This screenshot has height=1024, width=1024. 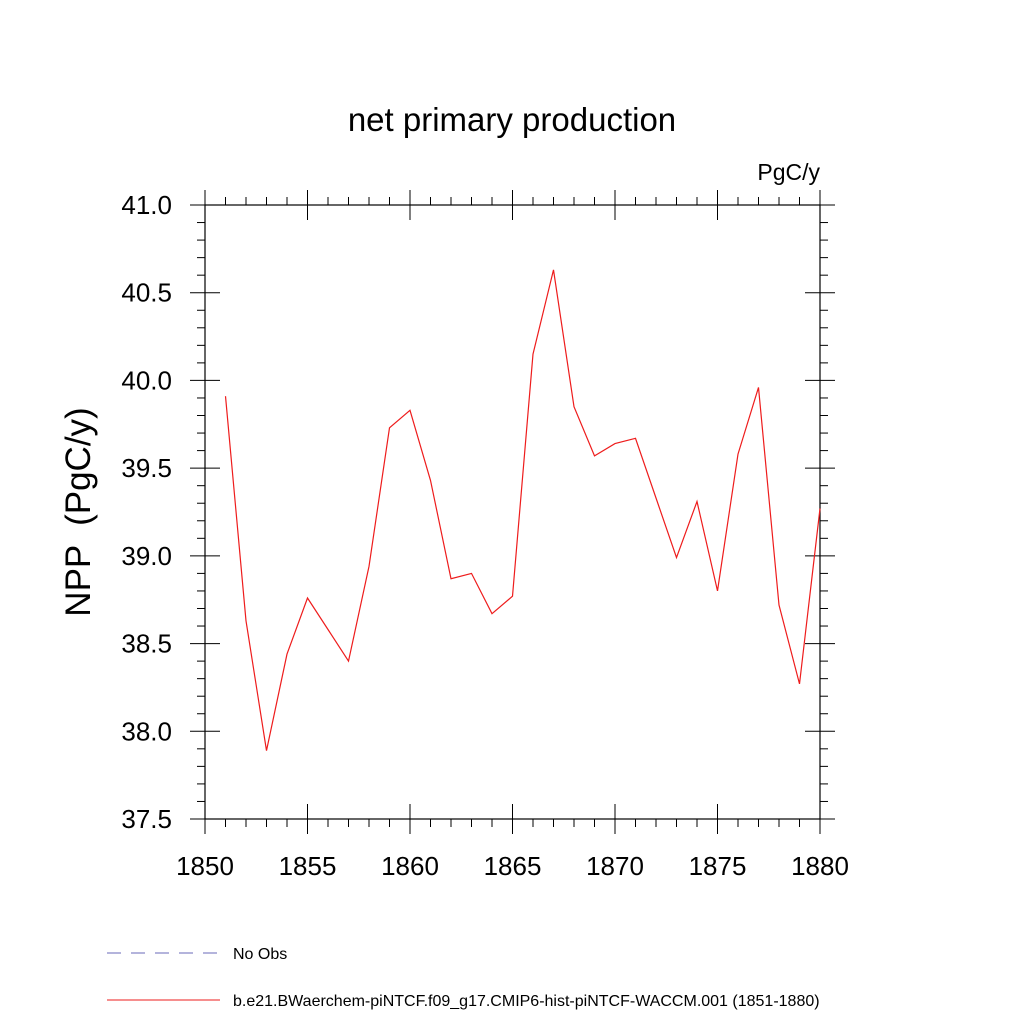 What do you see at coordinates (146, 819) in the screenshot?
I see `y-tick-label: 37.5` at bounding box center [146, 819].